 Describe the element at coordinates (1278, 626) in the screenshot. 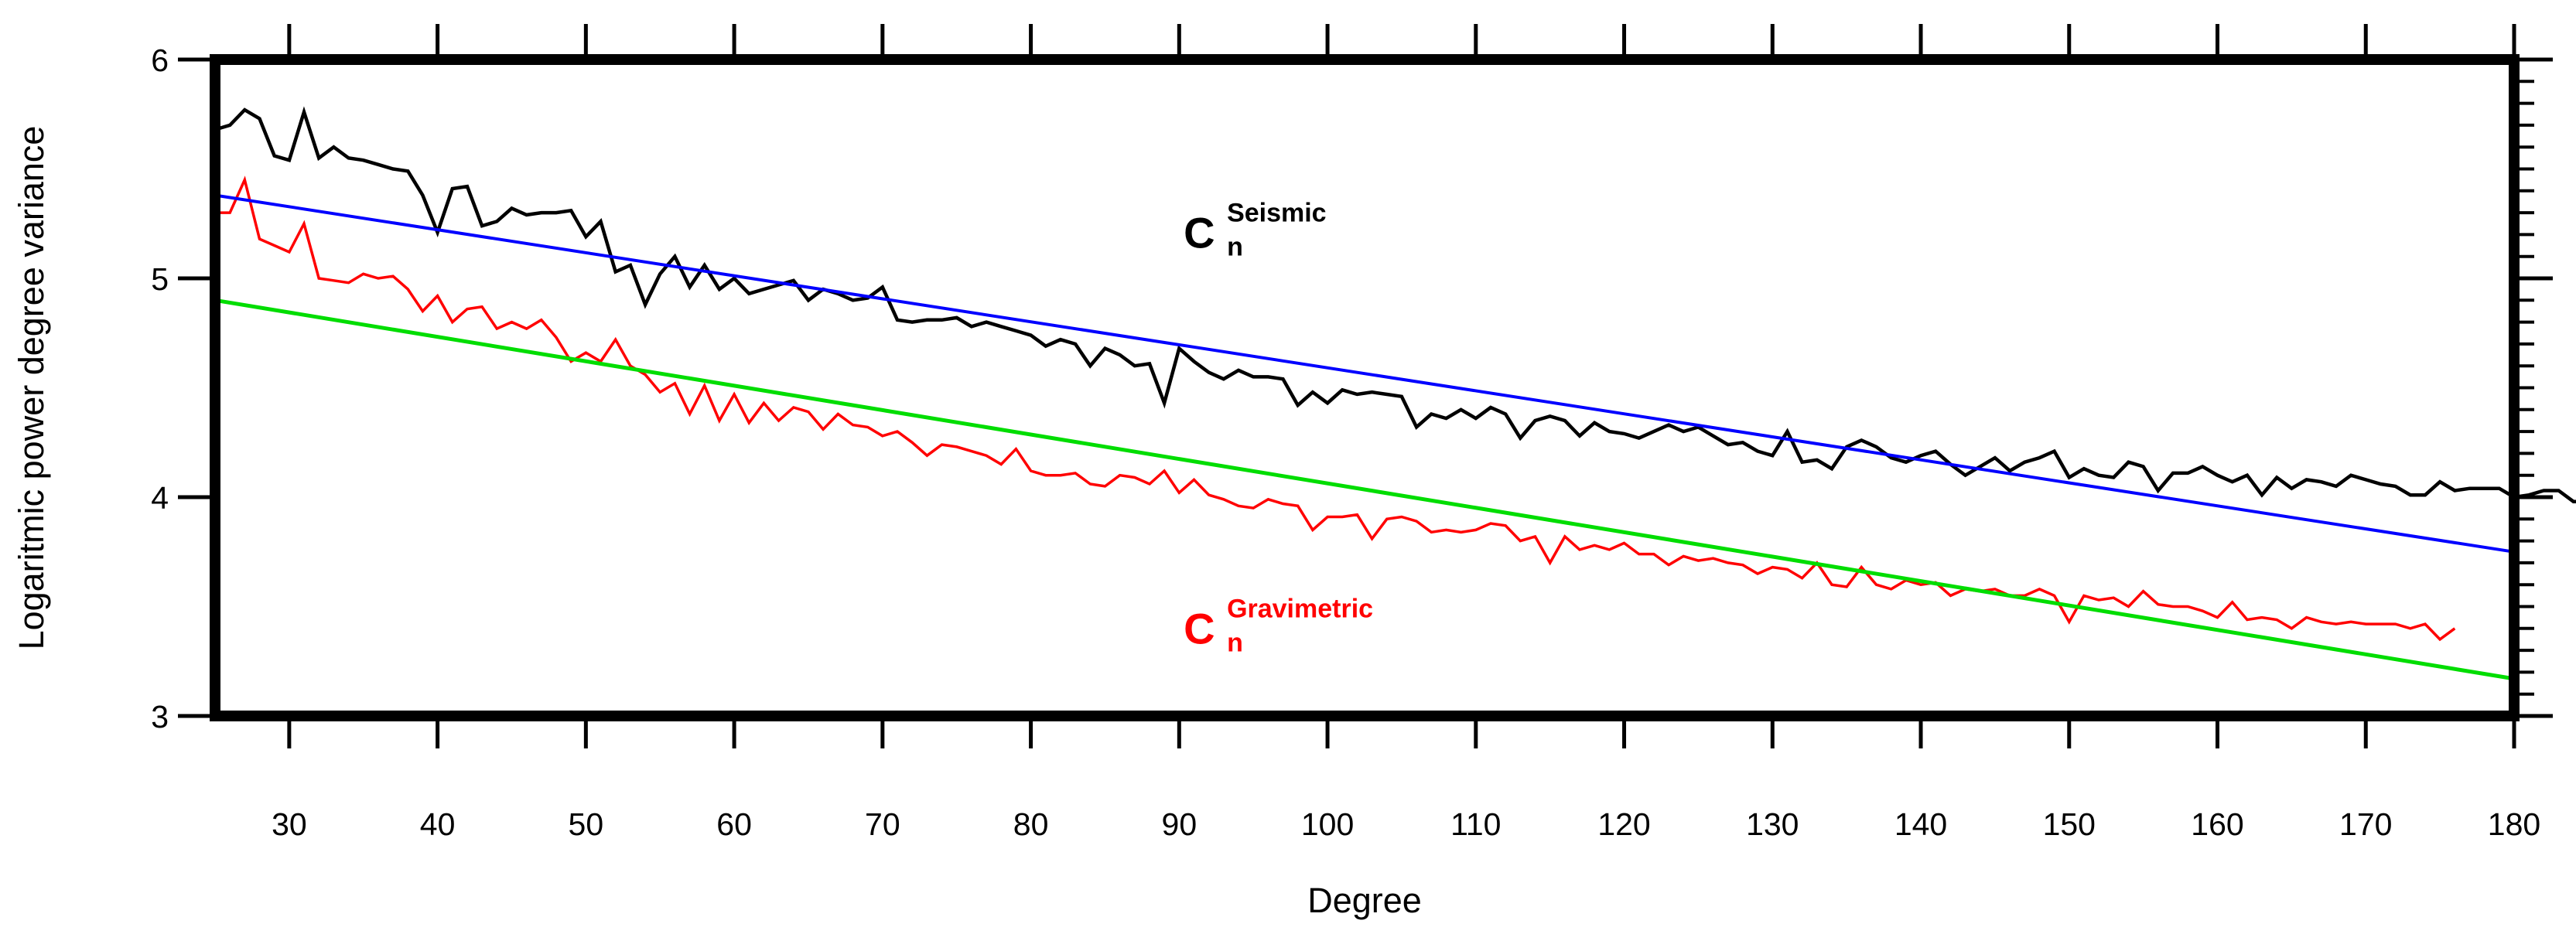

I see `annotation-gravimetric: C Gravimetric n` at that location.